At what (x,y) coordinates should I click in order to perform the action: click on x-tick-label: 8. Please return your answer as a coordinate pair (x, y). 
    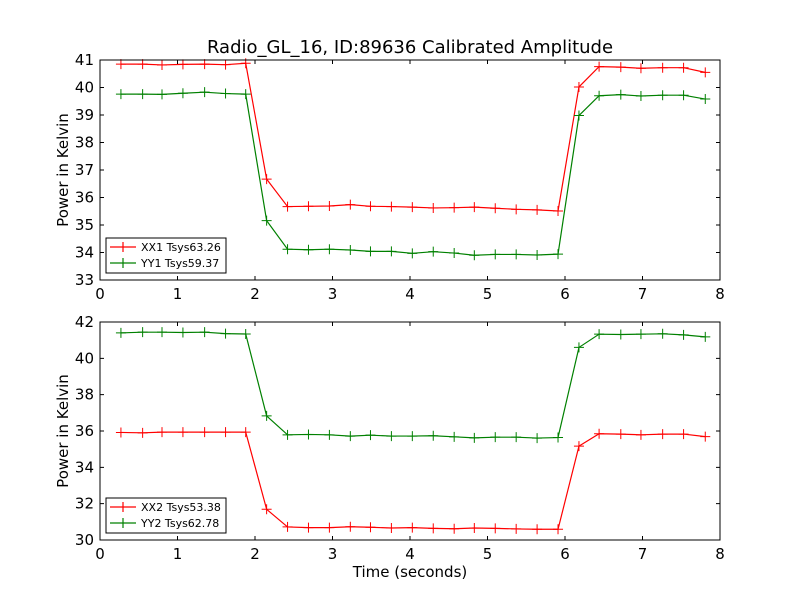
    Looking at the image, I should click on (720, 554).